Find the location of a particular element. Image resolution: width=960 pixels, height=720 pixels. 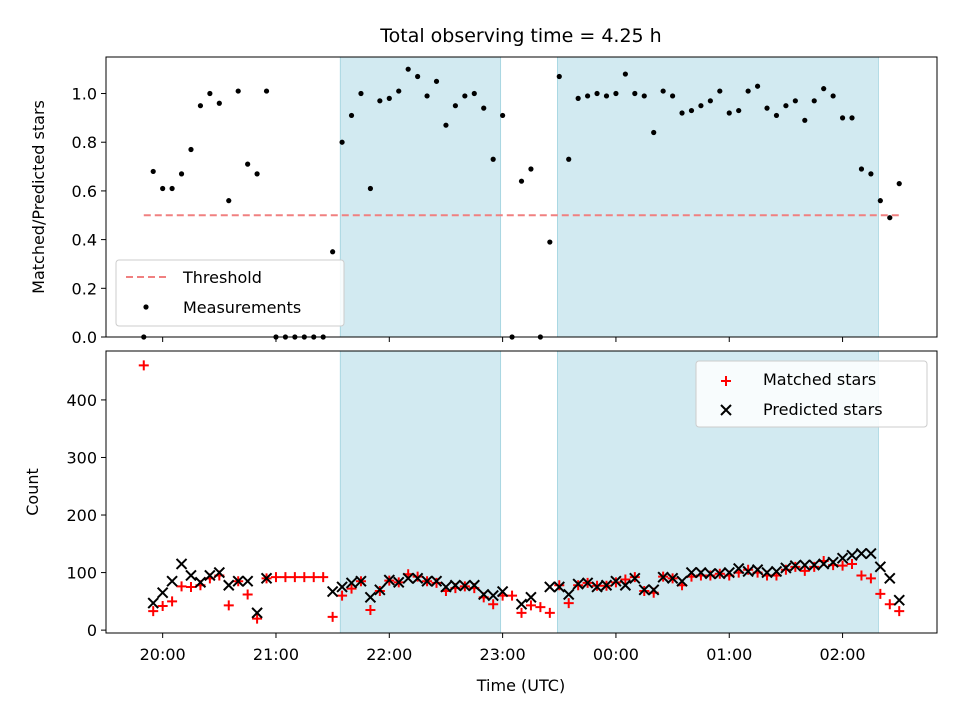

legend-predicted-label: Predicted stars is located at coordinates (823, 409).